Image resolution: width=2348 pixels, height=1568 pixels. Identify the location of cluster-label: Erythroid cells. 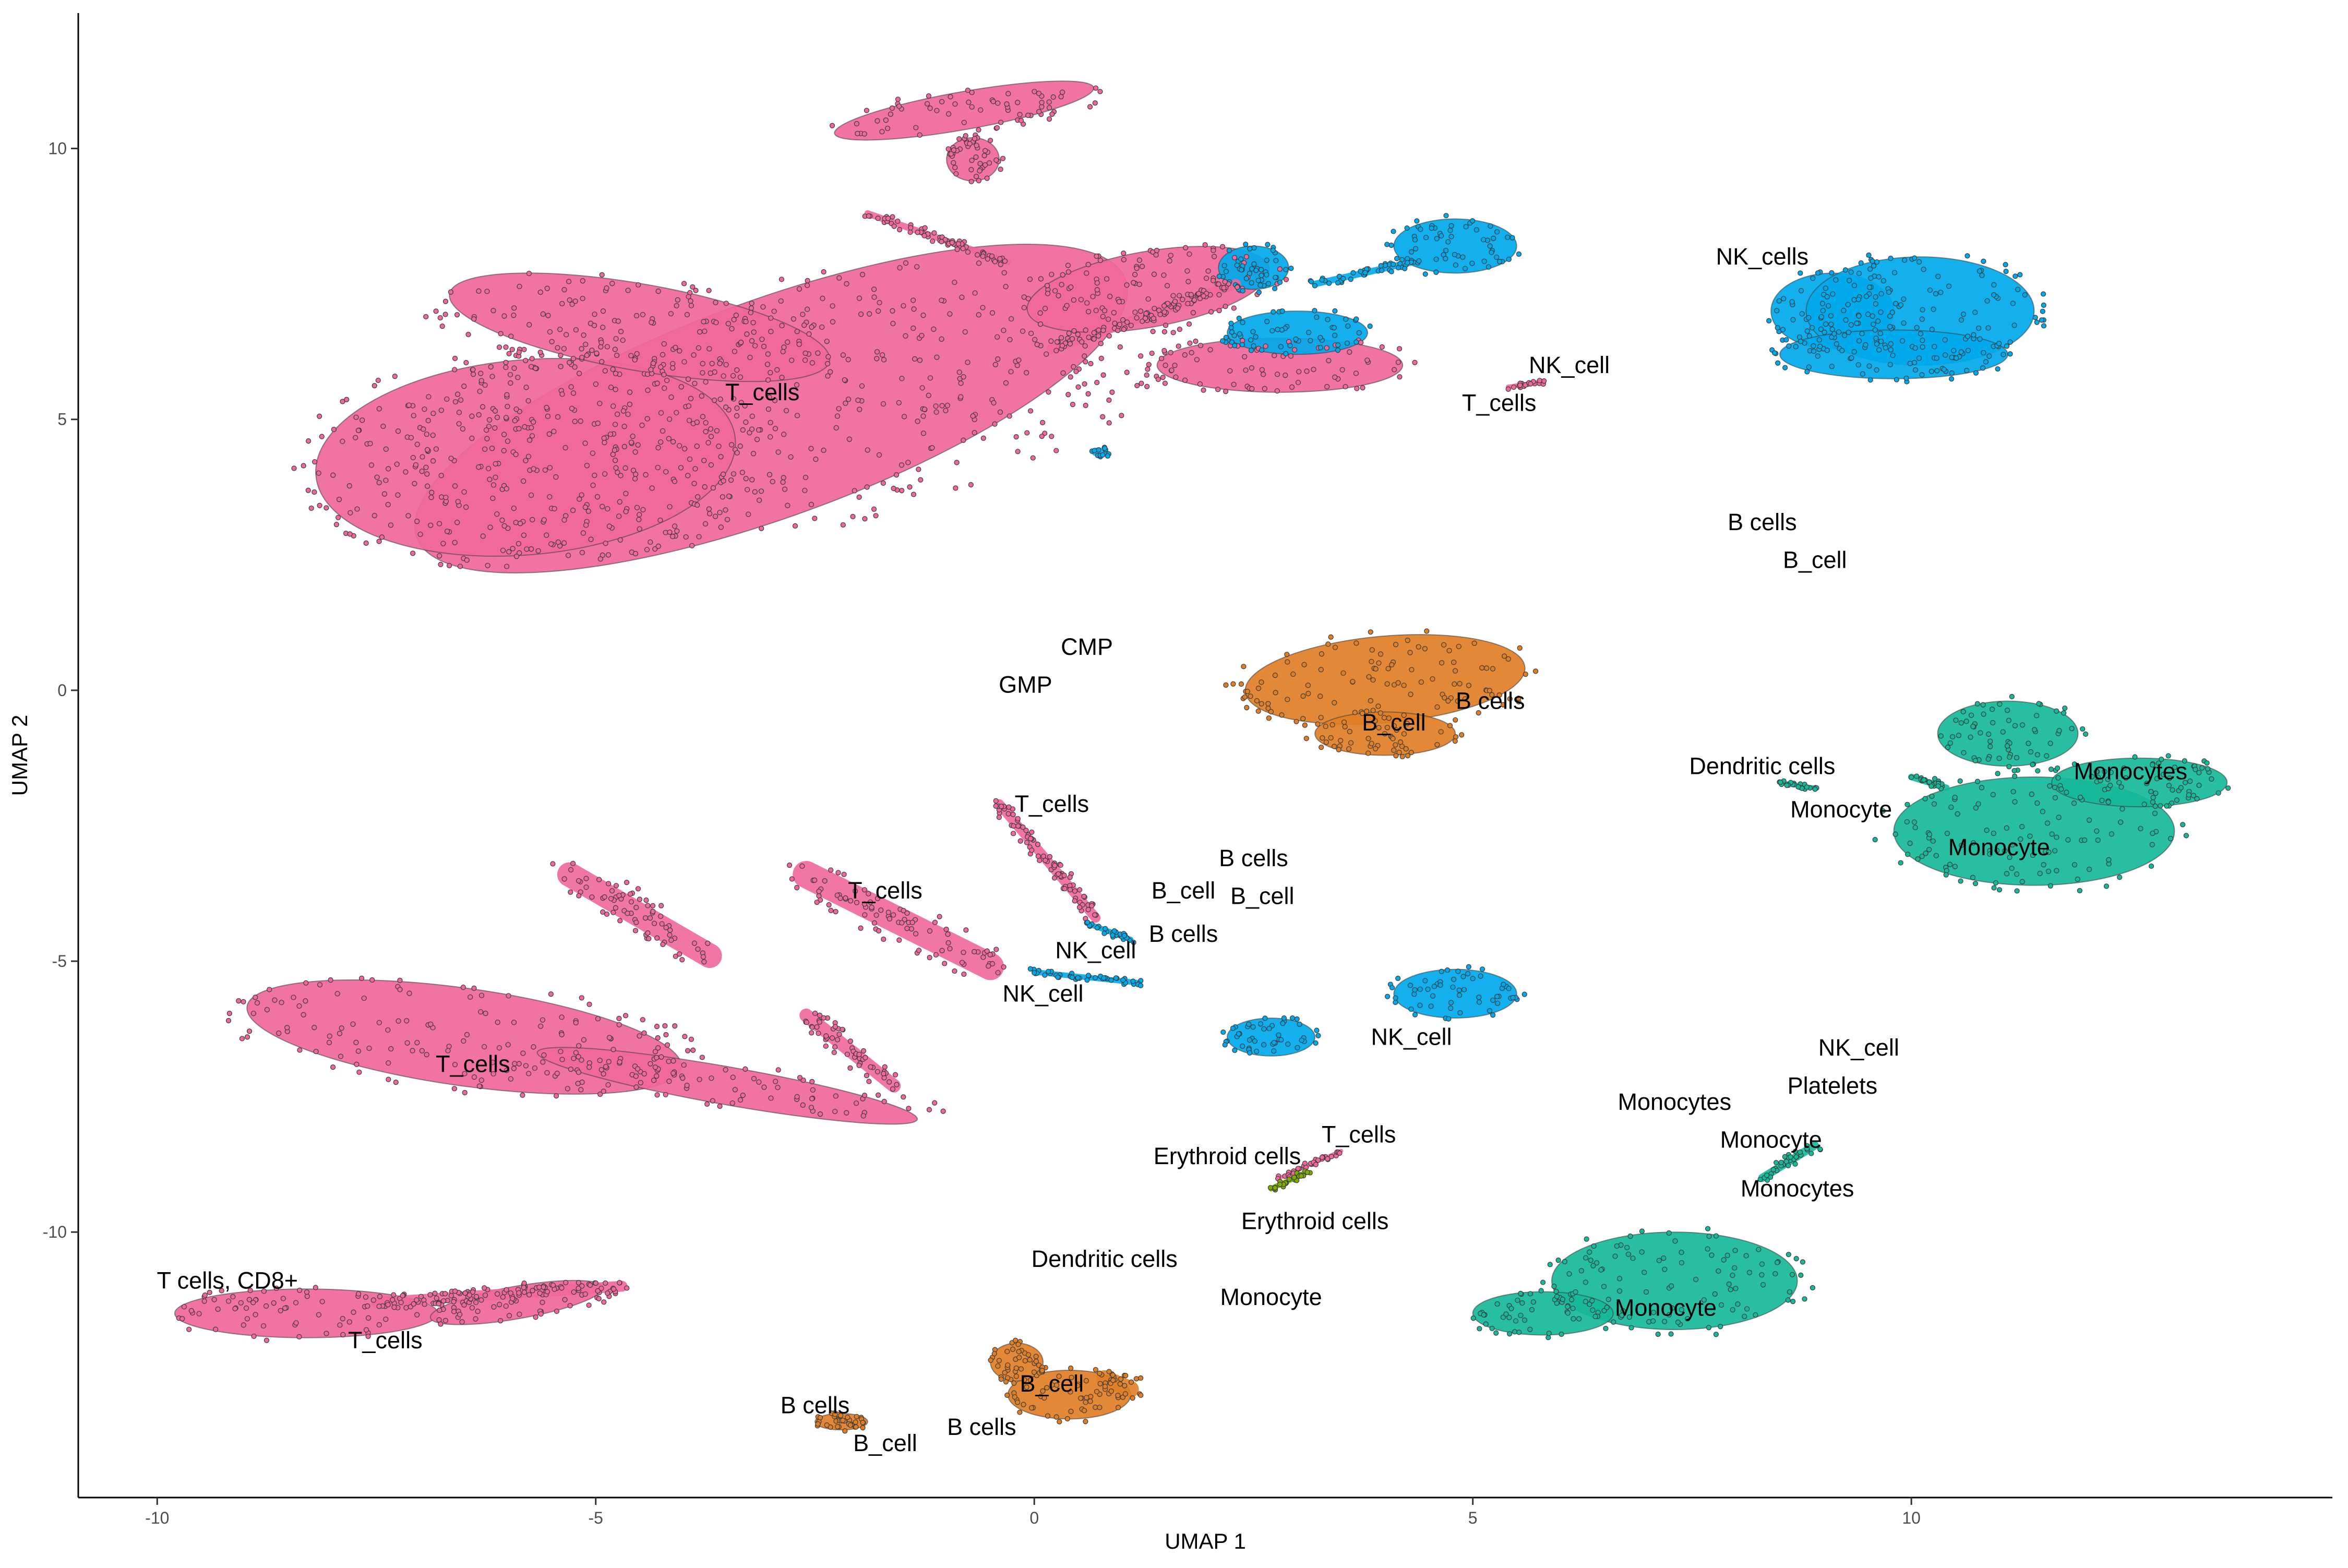
(1315, 1220).